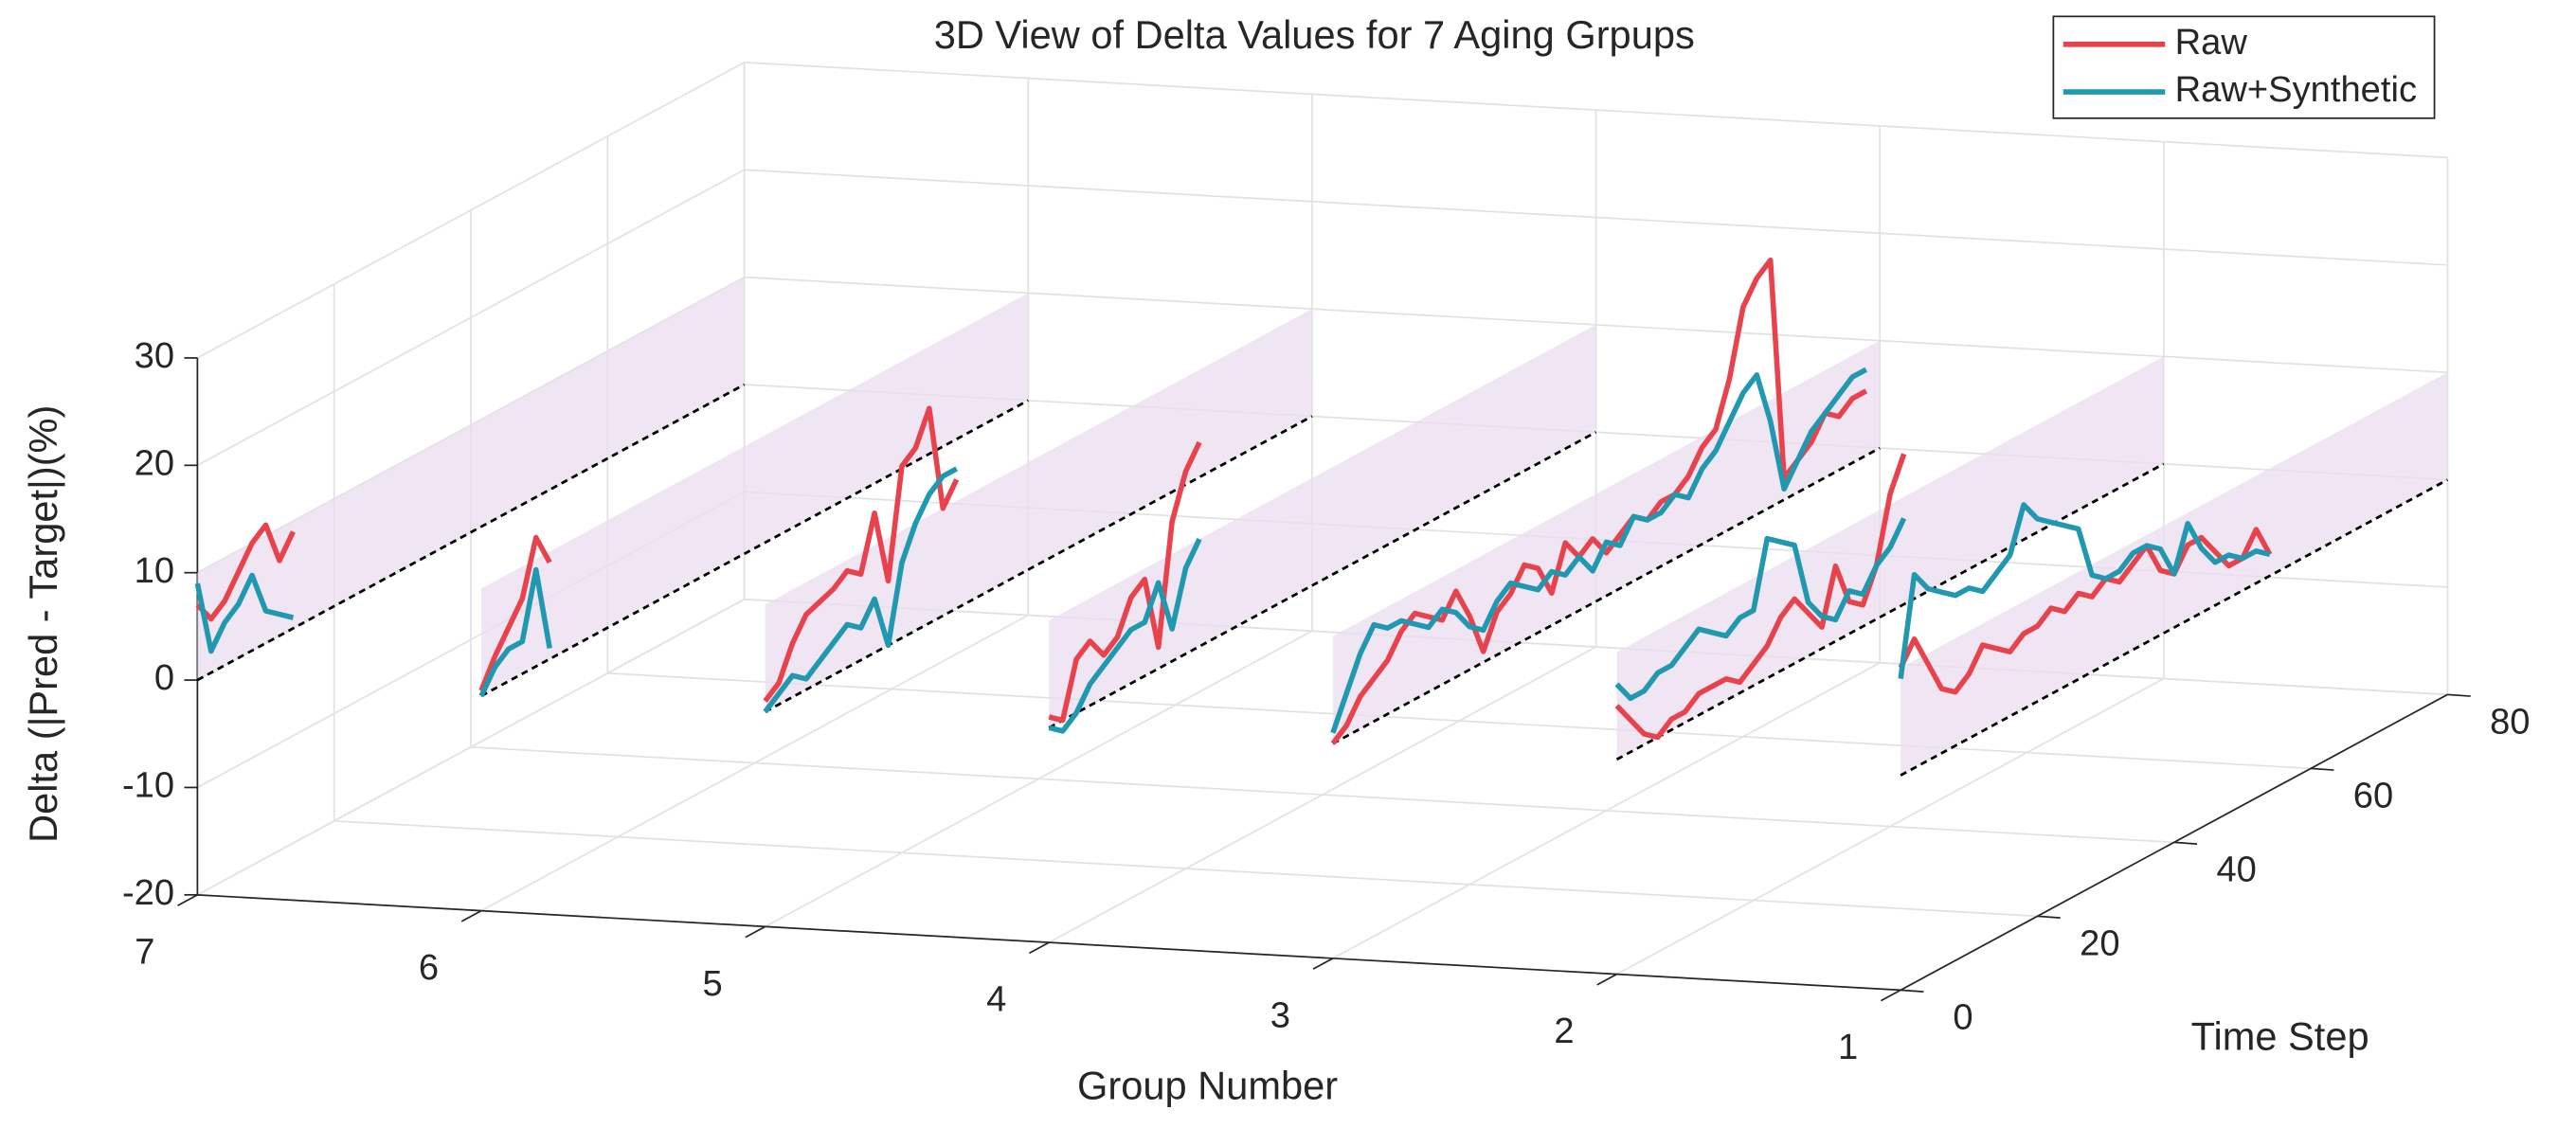 The height and width of the screenshot is (1128, 2576). Describe the element at coordinates (429, 968) in the screenshot. I see `x-tick-label: 6` at that location.